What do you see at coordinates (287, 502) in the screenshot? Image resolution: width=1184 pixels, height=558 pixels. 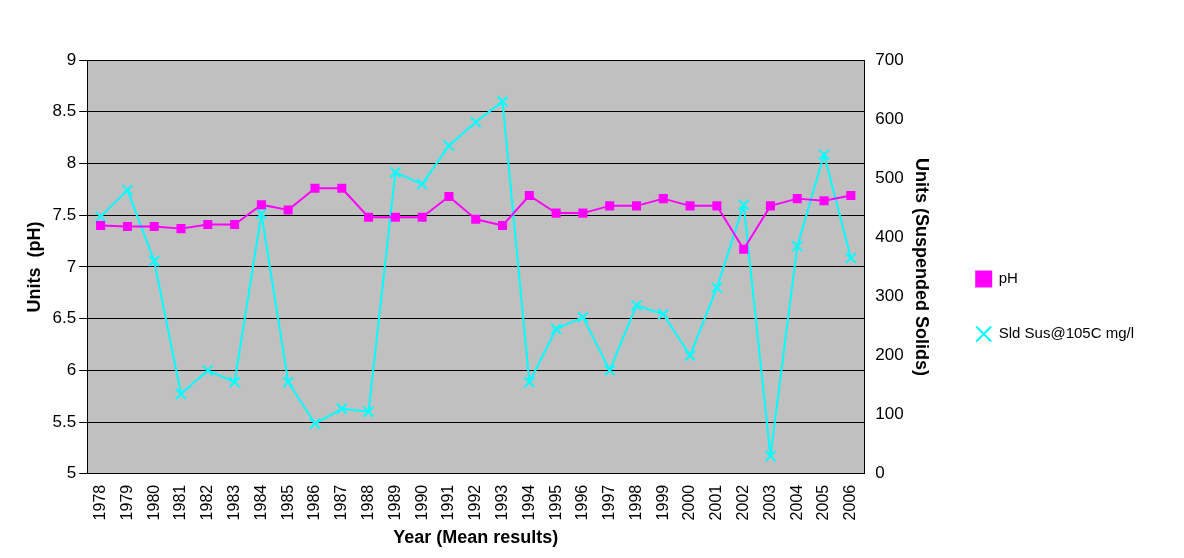 I see `x-tick-label: 1985` at bounding box center [287, 502].